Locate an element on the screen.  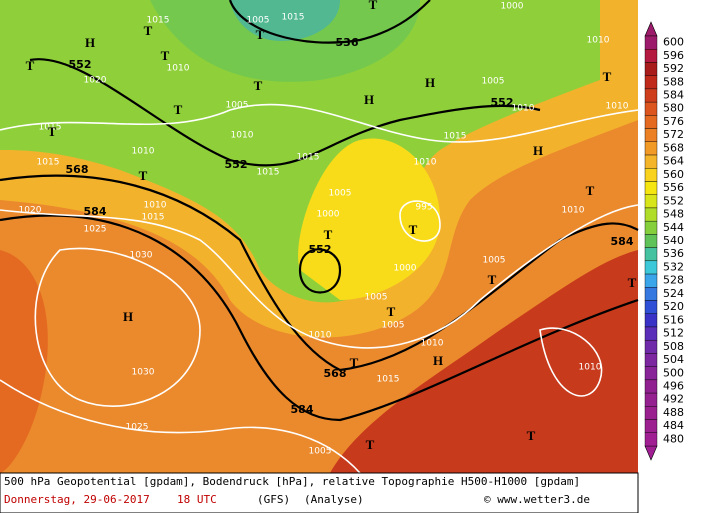
footer-credit: © www.wetter3.de is located at coordinates (537, 499).